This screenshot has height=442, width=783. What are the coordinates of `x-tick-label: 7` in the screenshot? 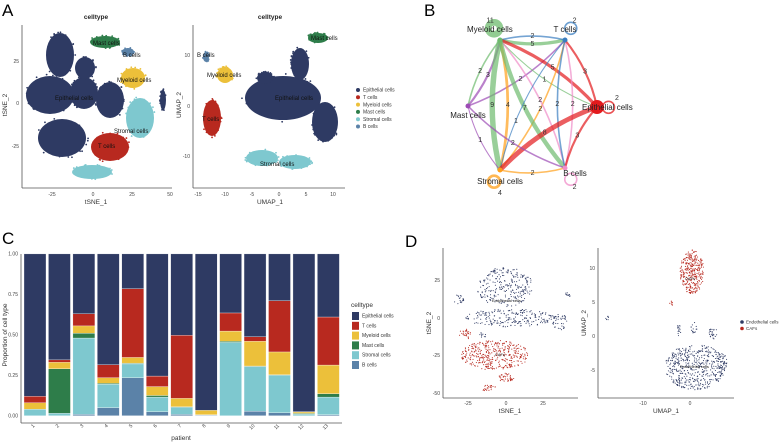 It's located at (180, 426).